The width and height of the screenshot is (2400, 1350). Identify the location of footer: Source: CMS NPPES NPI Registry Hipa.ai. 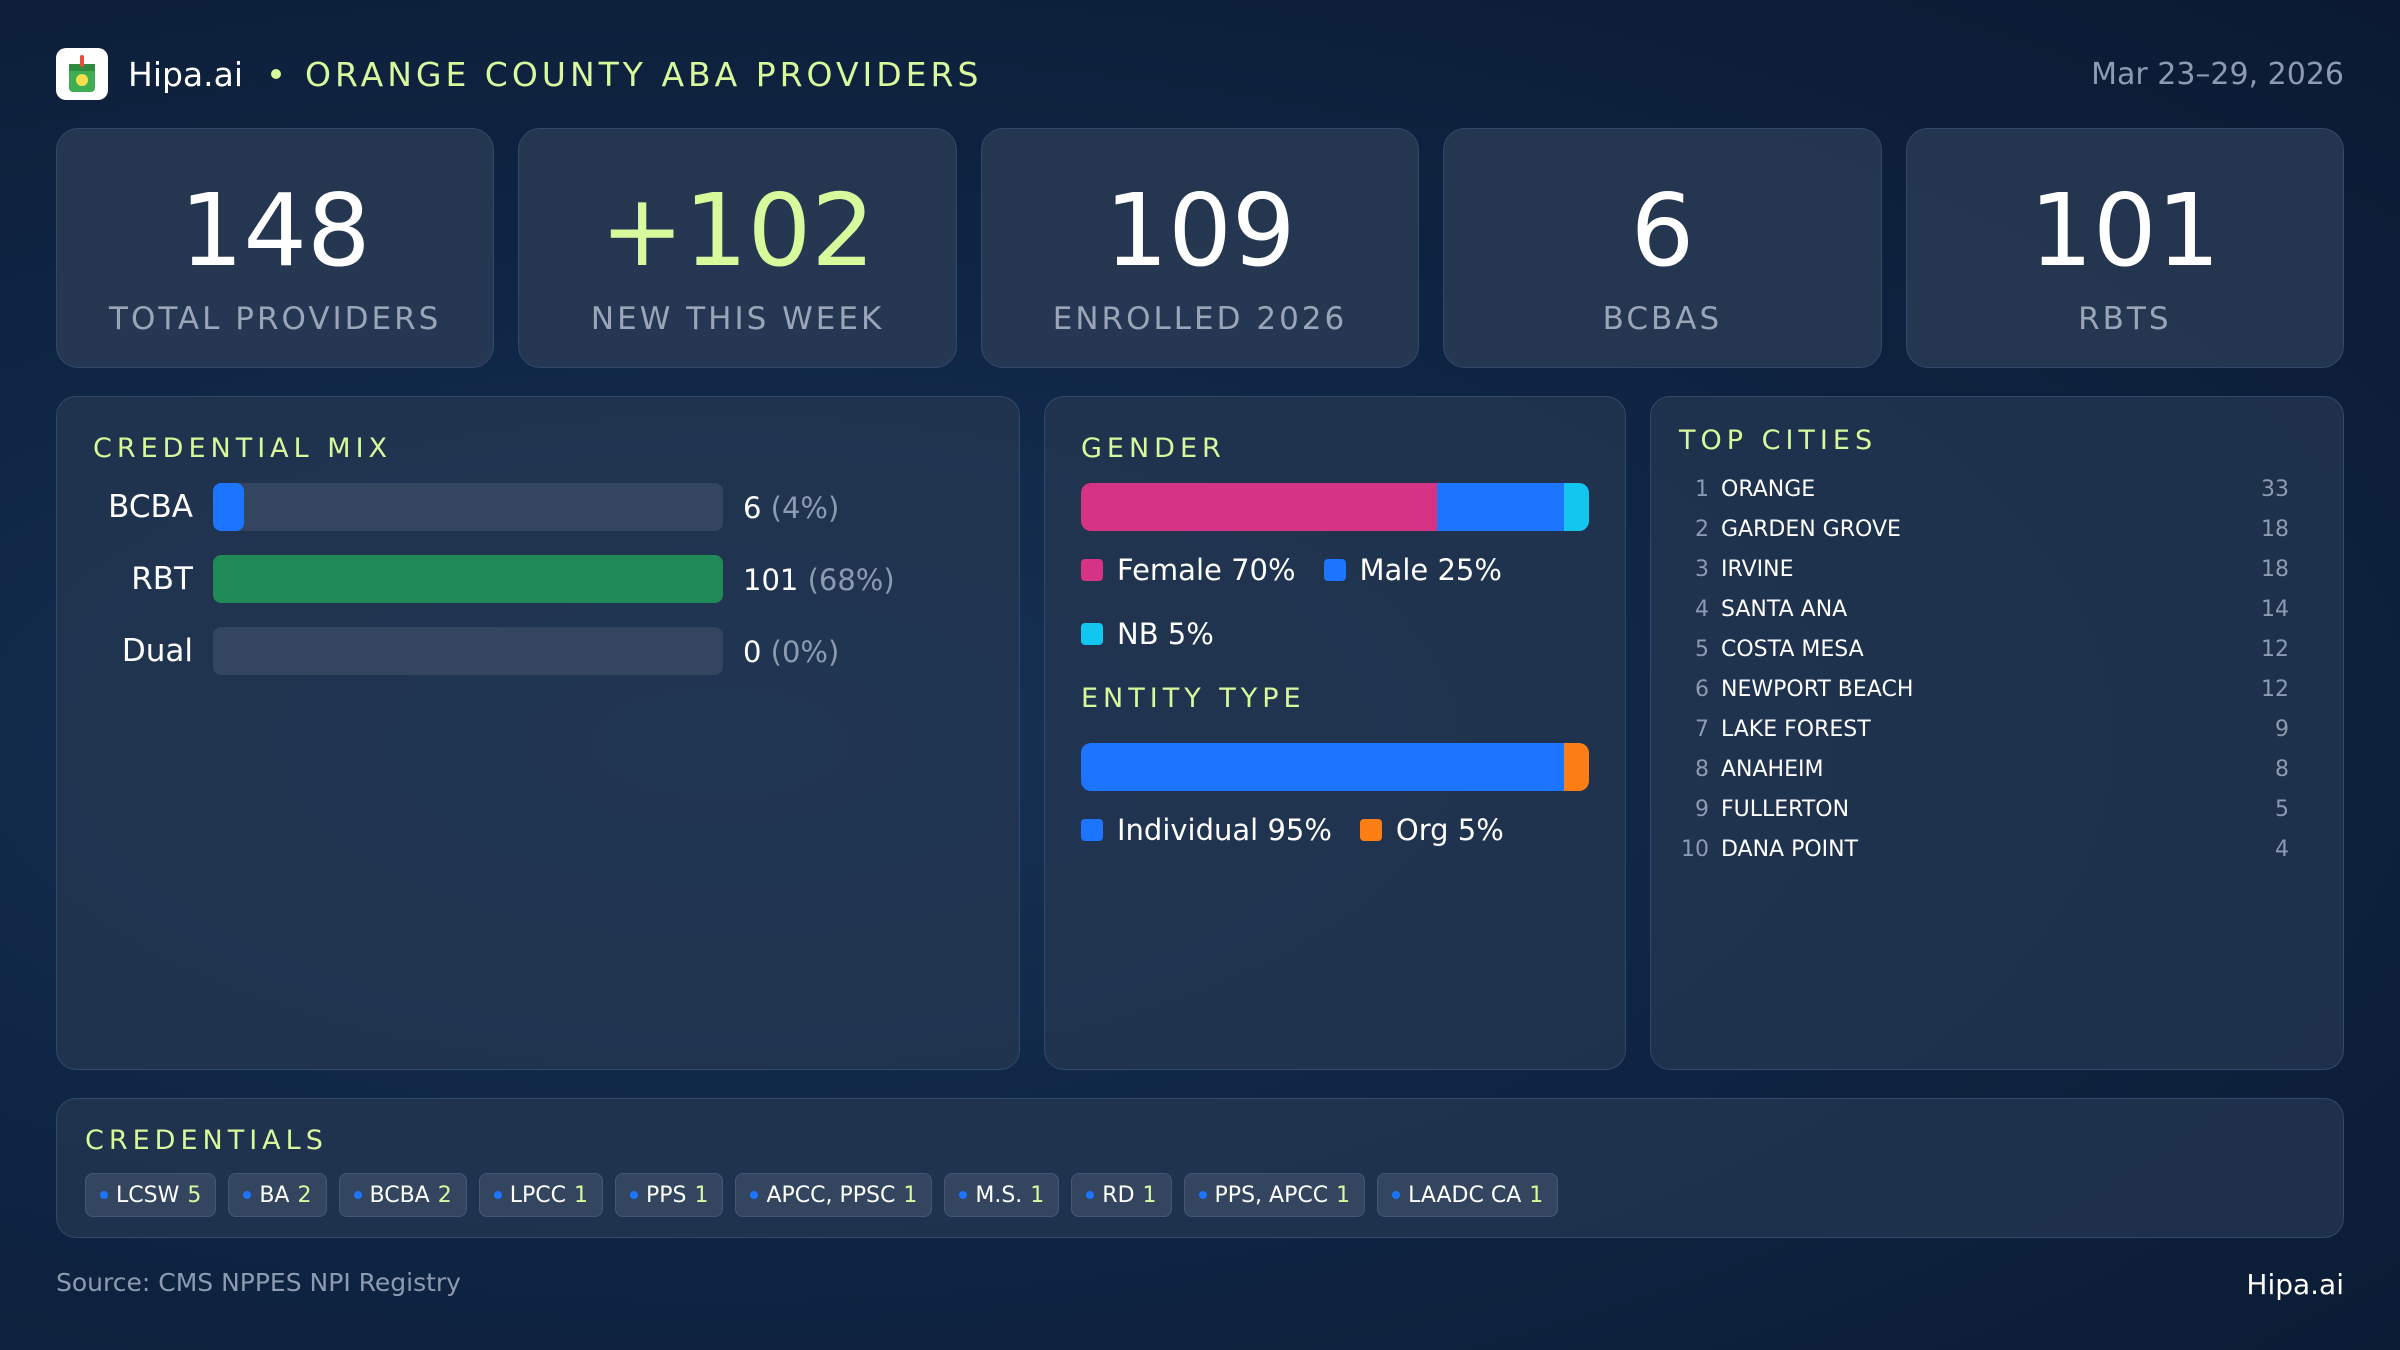
(1200, 1284).